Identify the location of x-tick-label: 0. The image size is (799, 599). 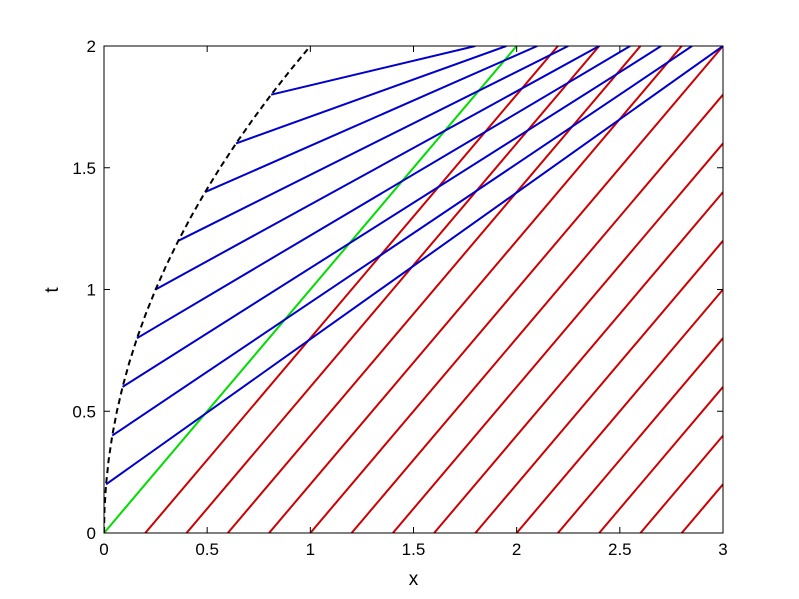
(103, 549).